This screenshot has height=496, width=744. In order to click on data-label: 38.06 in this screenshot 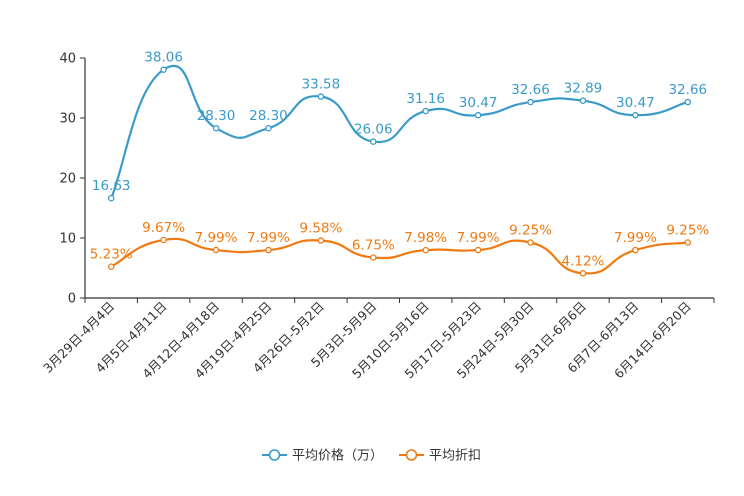, I will do `click(163, 58)`.